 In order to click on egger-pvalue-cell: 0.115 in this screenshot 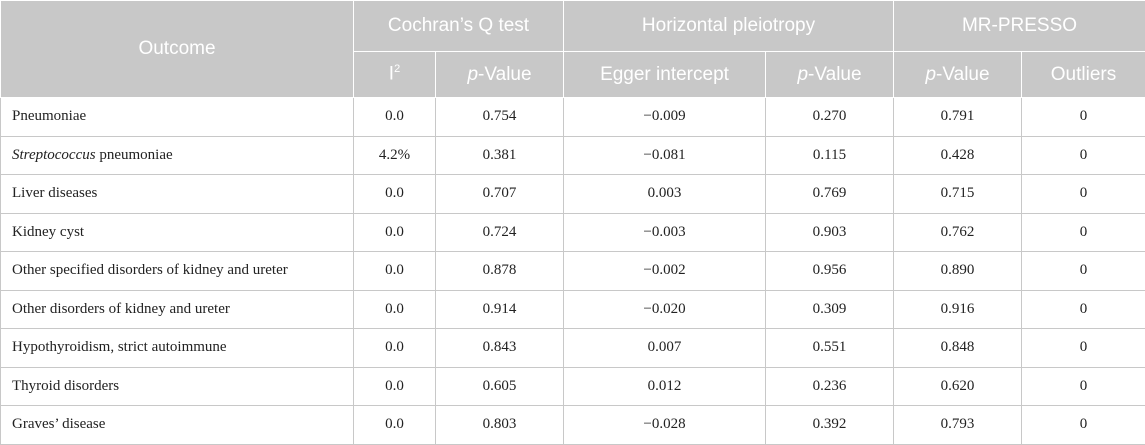, I will do `click(830, 155)`.